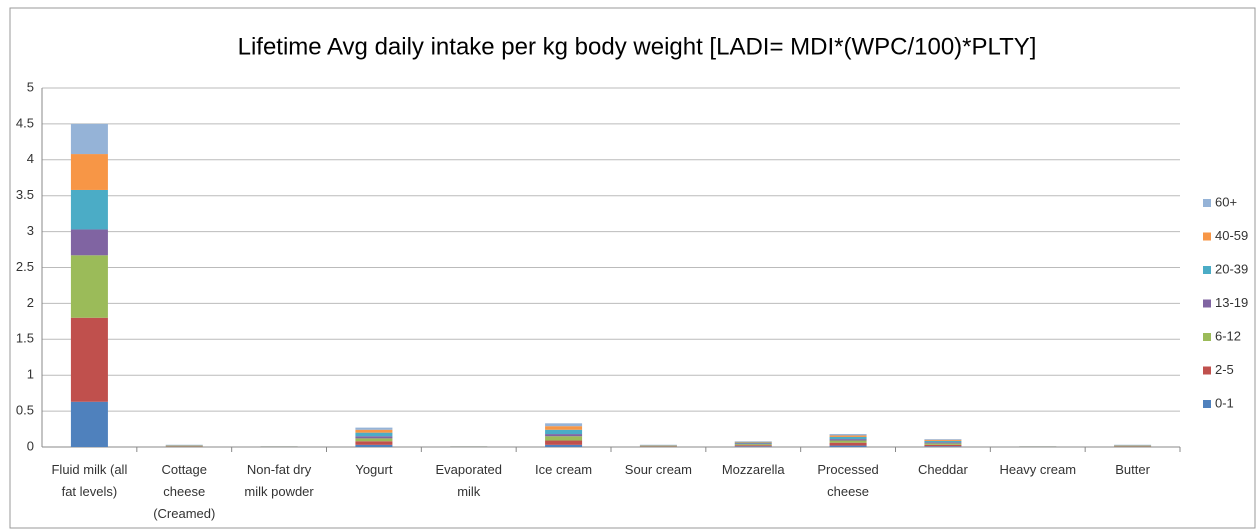  Describe the element at coordinates (25, 266) in the screenshot. I see `y-tick-label: 2.5` at that location.